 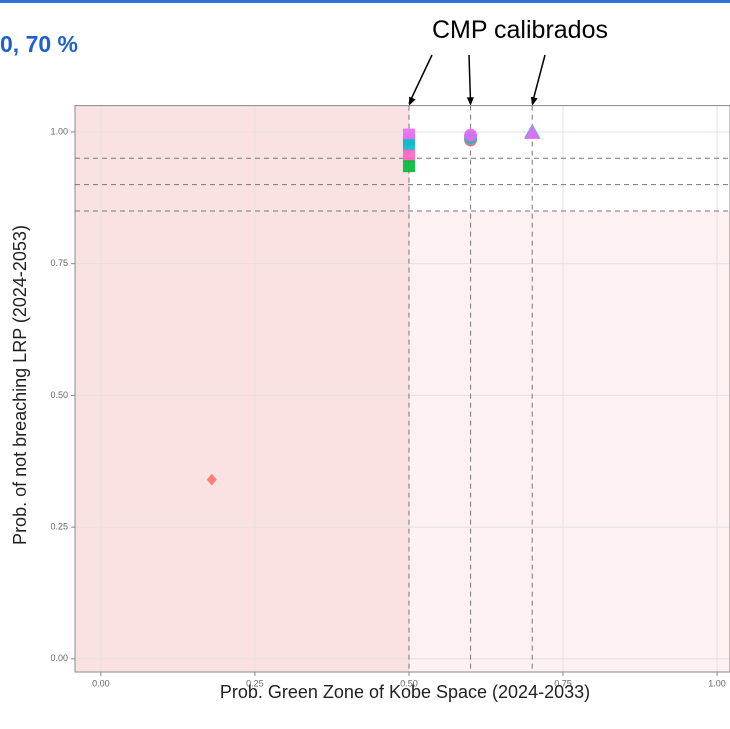 What do you see at coordinates (717, 683) in the screenshot?
I see `x-tick-label: 1.00` at bounding box center [717, 683].